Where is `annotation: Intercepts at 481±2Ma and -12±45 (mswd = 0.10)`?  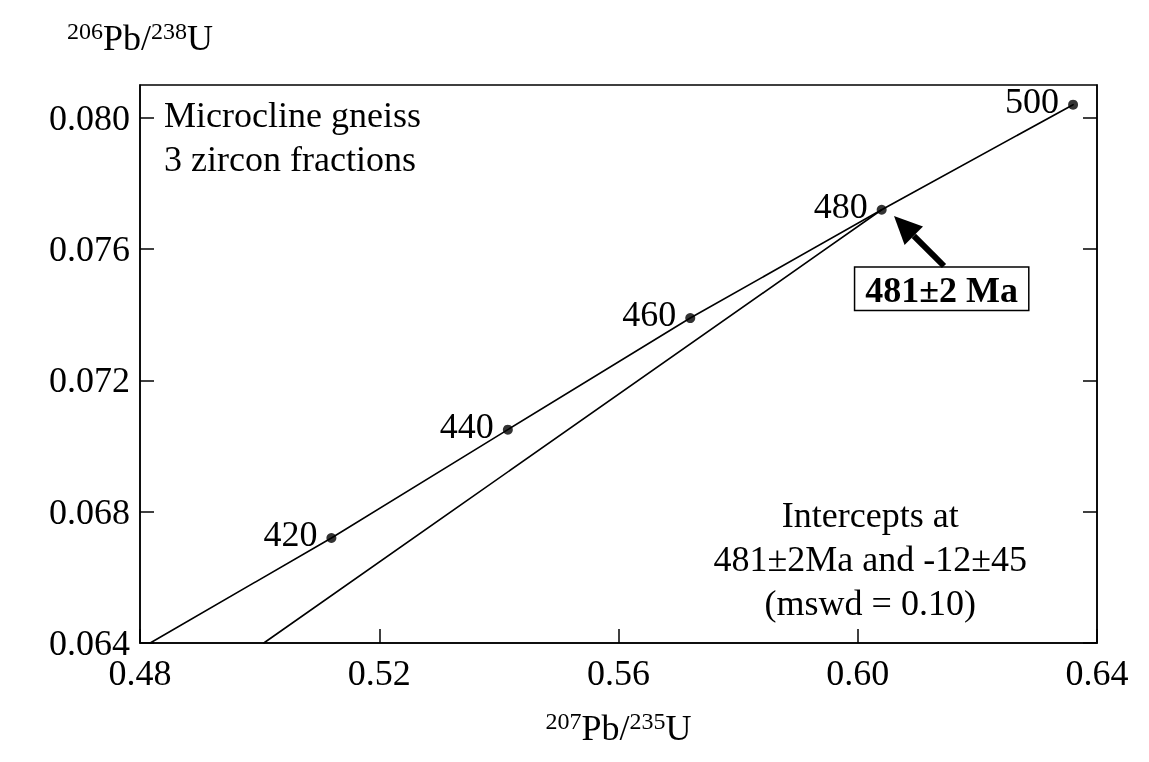 annotation: Intercepts at 481±2Ma and -12±45 (mswd = 0.10) is located at coordinates (870, 559).